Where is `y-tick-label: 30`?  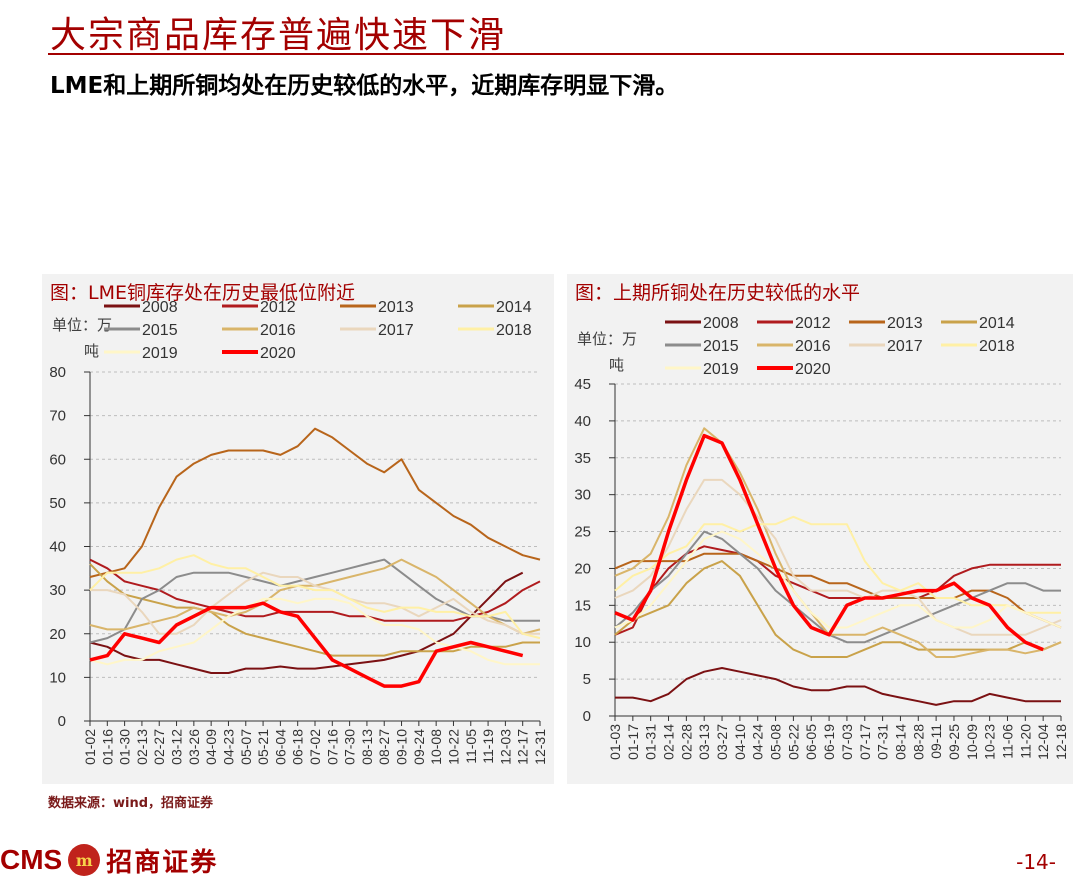
y-tick-label: 30 is located at coordinates (57, 590).